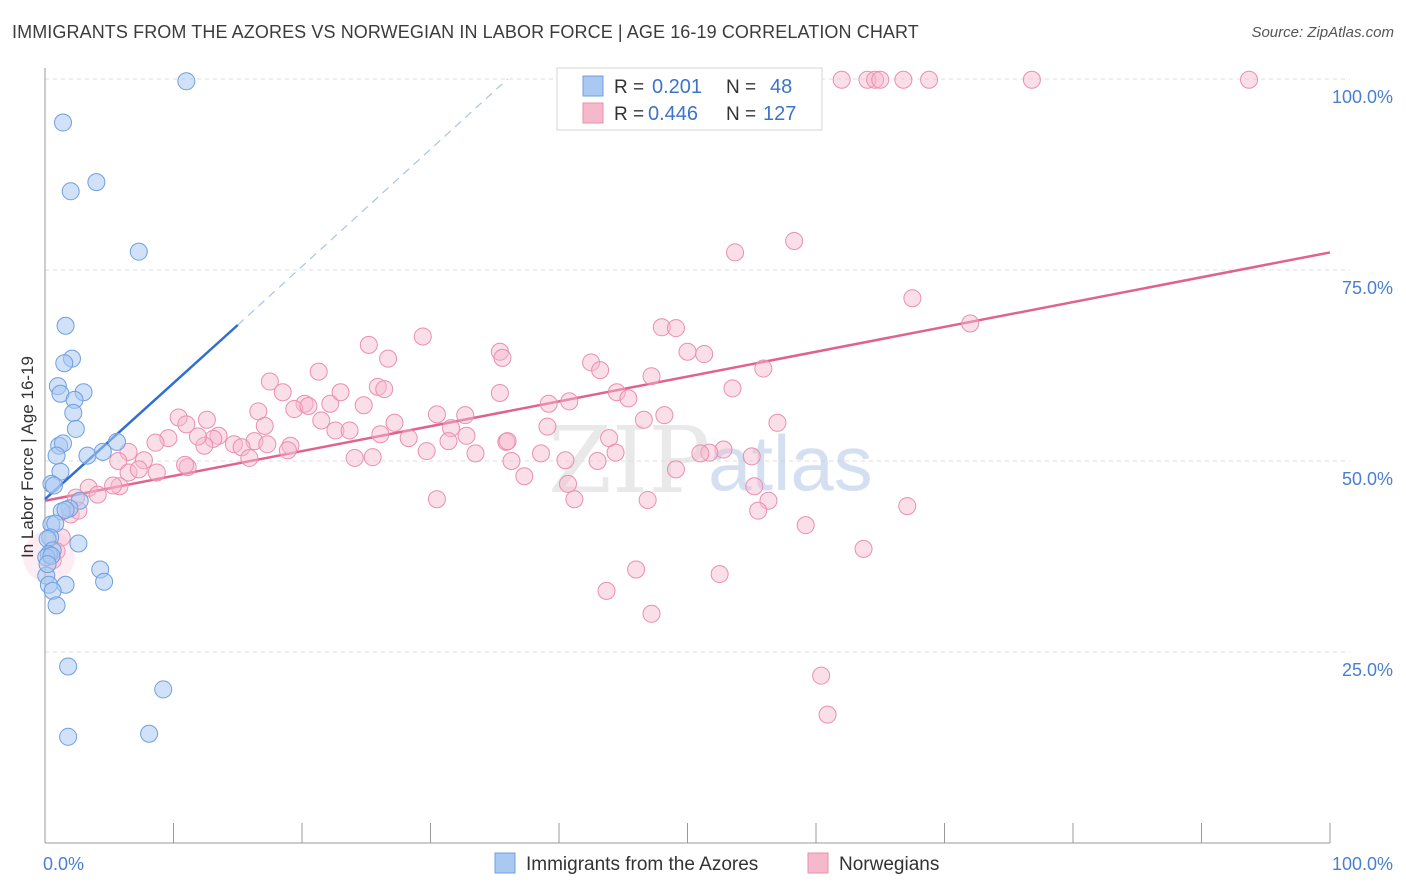 Image resolution: width=1406 pixels, height=892 pixels. Describe the element at coordinates (629, 460) in the screenshot. I see `watermark-zip: ZIP` at that location.